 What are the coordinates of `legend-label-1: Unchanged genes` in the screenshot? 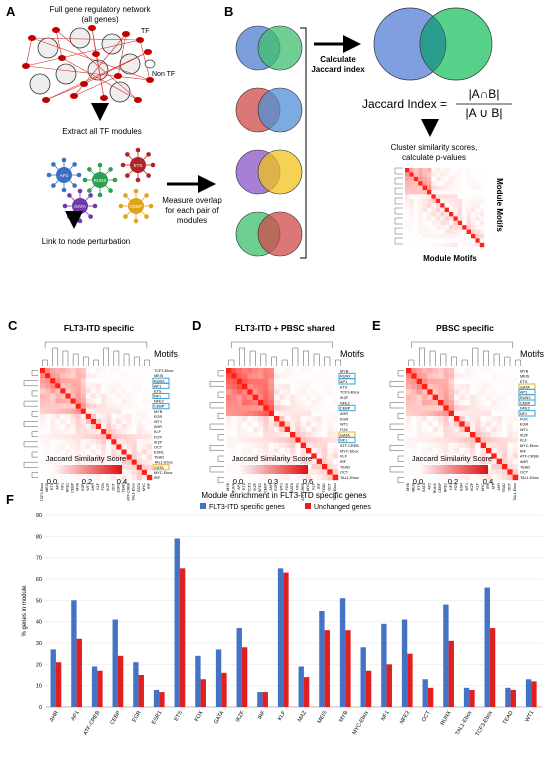 It's located at (342, 507).